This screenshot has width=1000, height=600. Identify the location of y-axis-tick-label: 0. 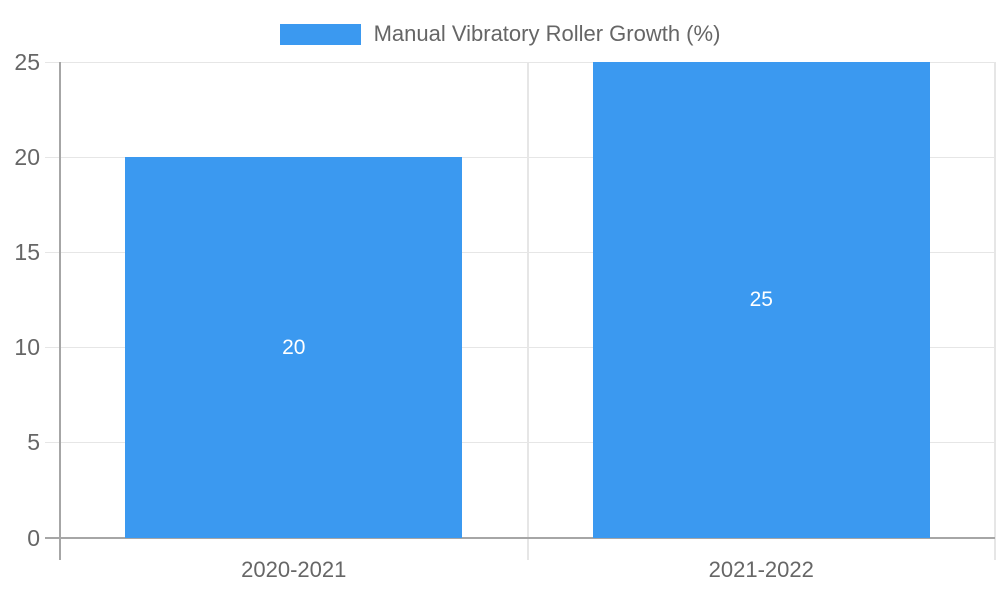
(33, 537).